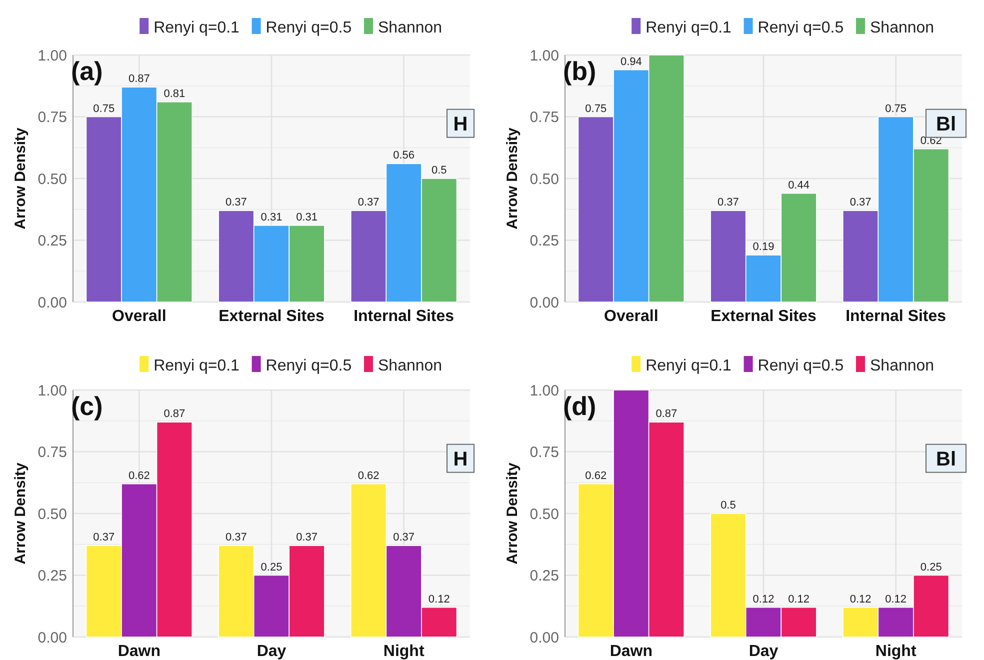  Describe the element at coordinates (579, 406) in the screenshot. I see `chart-title: (d)` at that location.